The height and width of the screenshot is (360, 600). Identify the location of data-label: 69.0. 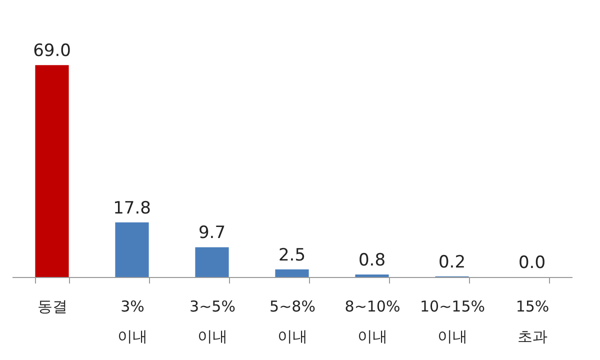
(52, 51).